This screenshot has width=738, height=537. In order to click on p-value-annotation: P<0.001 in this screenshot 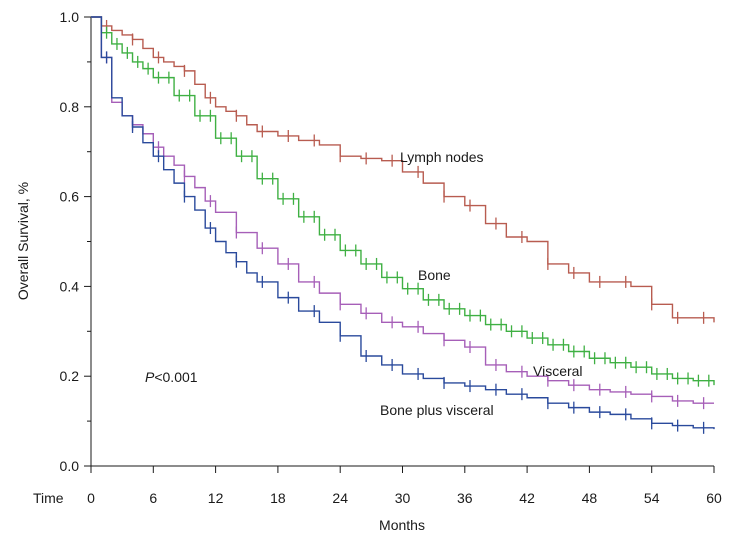, I will do `click(171, 377)`.